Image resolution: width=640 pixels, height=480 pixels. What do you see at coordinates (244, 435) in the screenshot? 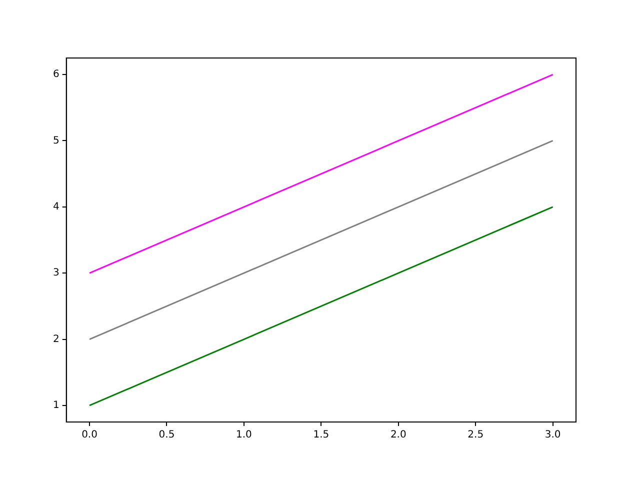
I see `x-tick-label: 1.0` at bounding box center [244, 435].